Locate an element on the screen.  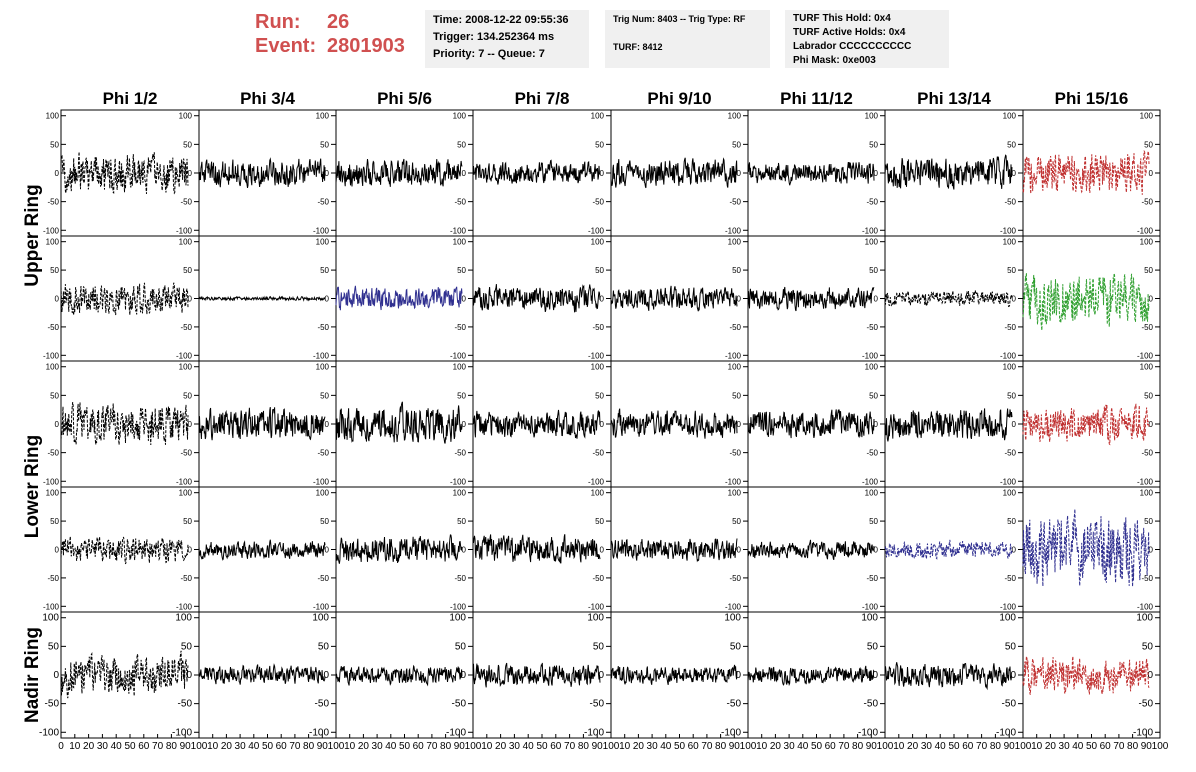
panel-frame is located at coordinates (954, 173).